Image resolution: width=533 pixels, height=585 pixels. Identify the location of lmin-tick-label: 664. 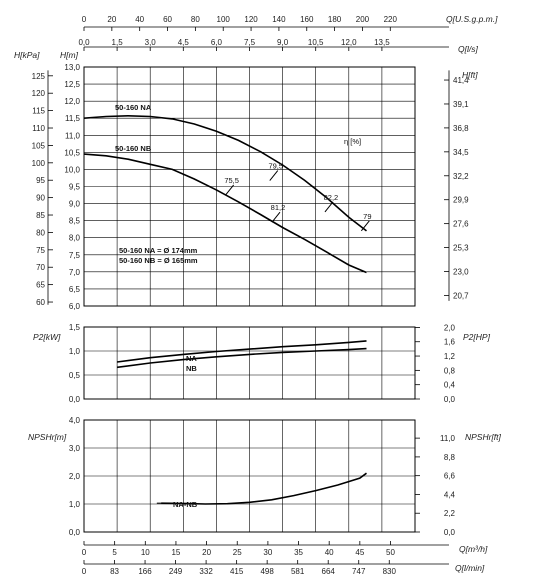
(329, 571).